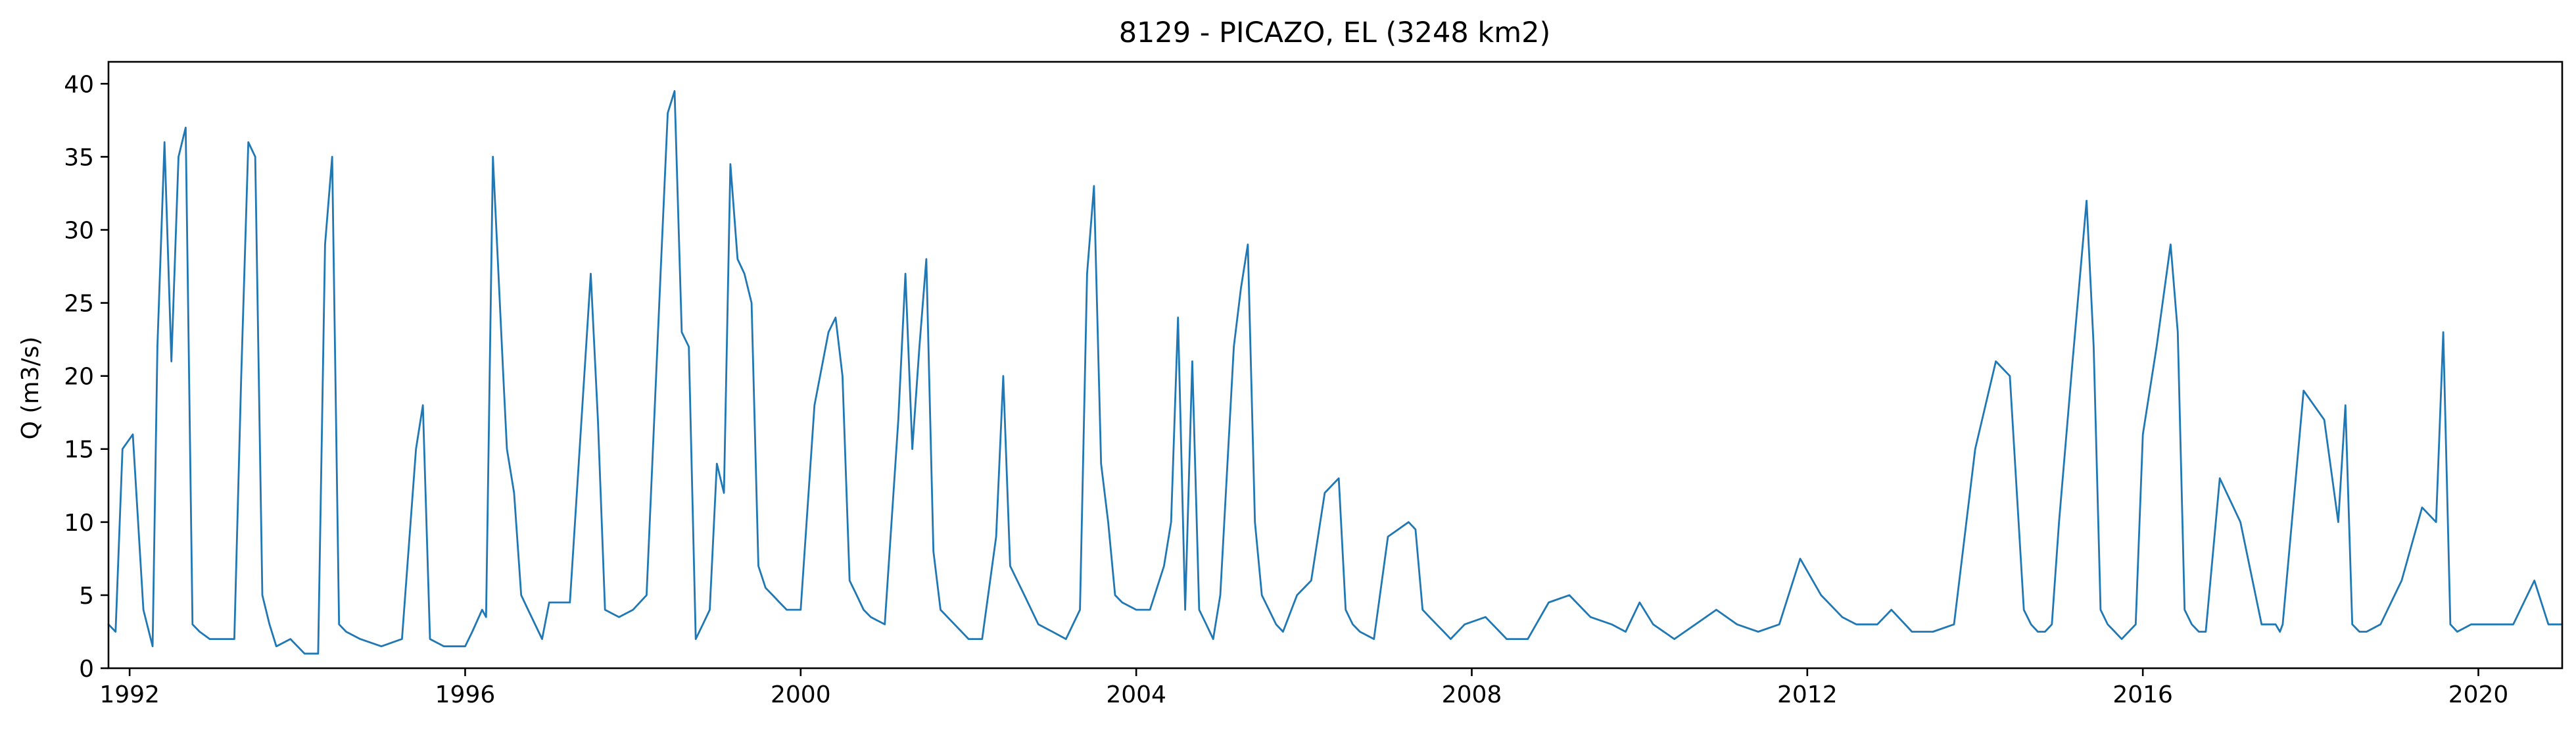  What do you see at coordinates (1808, 694) in the screenshot?
I see `x-tick-label: 2012` at bounding box center [1808, 694].